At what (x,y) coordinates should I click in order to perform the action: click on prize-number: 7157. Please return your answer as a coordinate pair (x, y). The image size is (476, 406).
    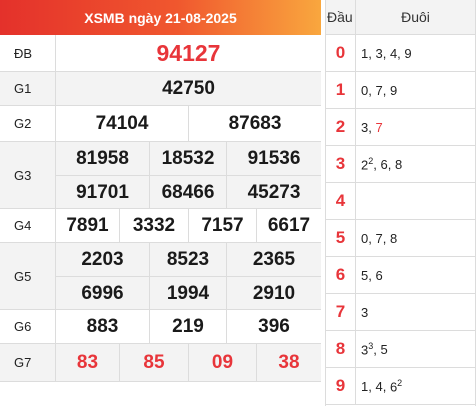
    Looking at the image, I should click on (222, 225).